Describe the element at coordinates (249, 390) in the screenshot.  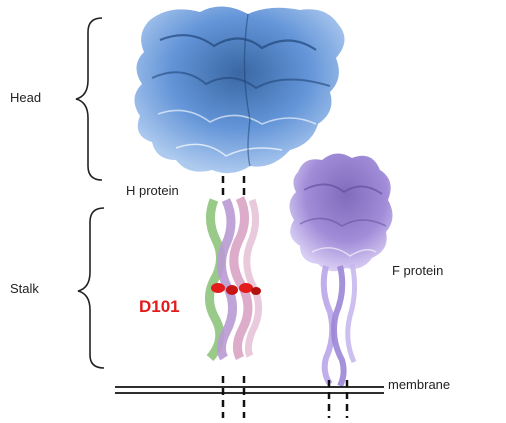
I see `membrane-lines` at that location.